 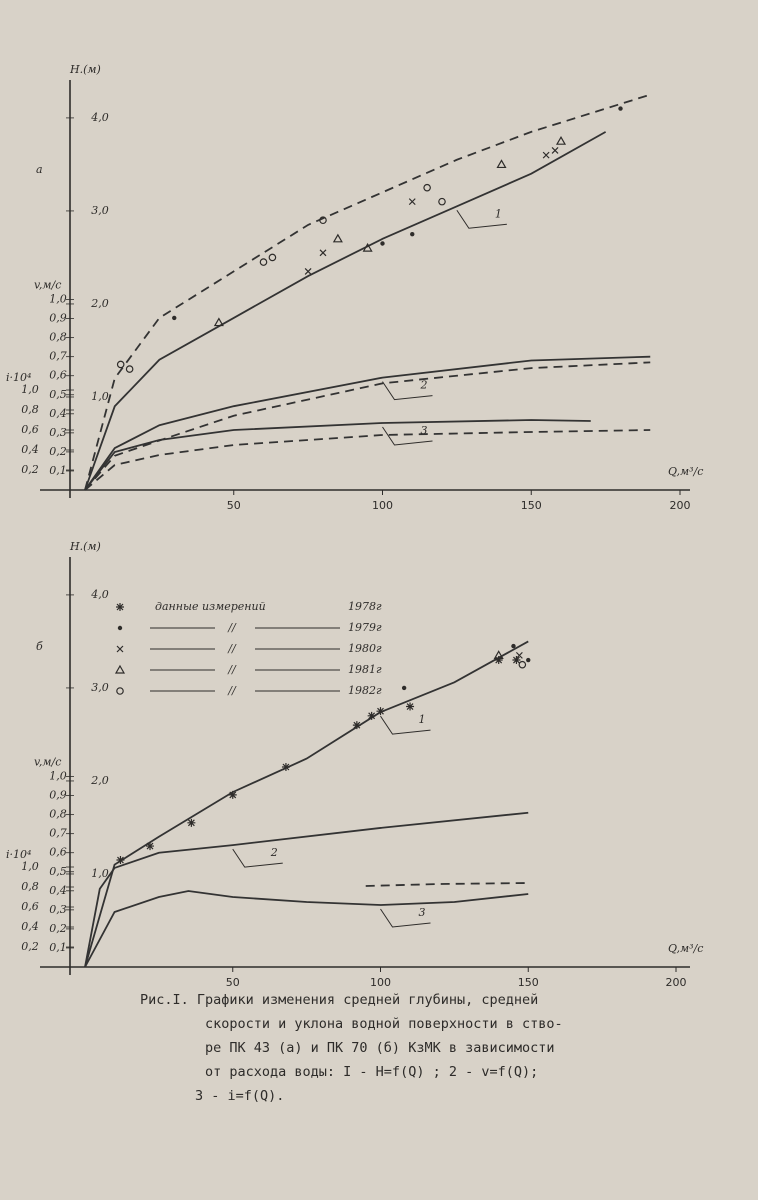 What do you see at coordinates (39, 169) in the screenshot?
I see `panel-letter: а` at bounding box center [39, 169].